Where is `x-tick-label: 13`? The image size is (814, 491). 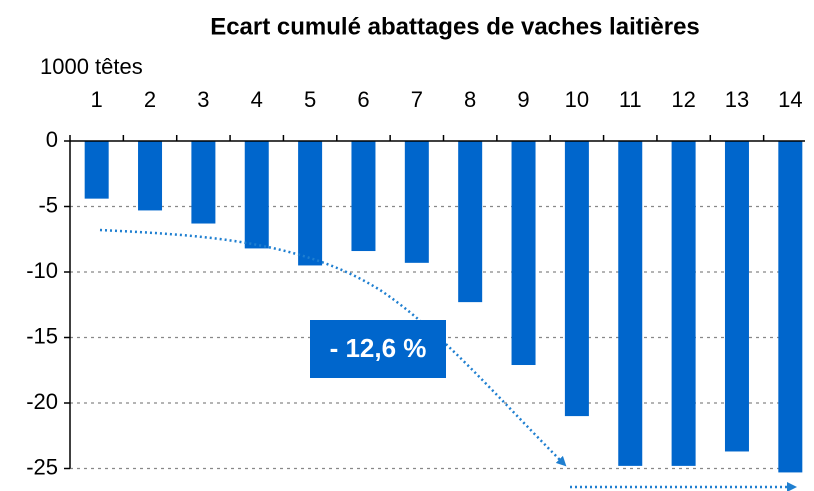 x-tick-label: 13 is located at coordinates (737, 99).